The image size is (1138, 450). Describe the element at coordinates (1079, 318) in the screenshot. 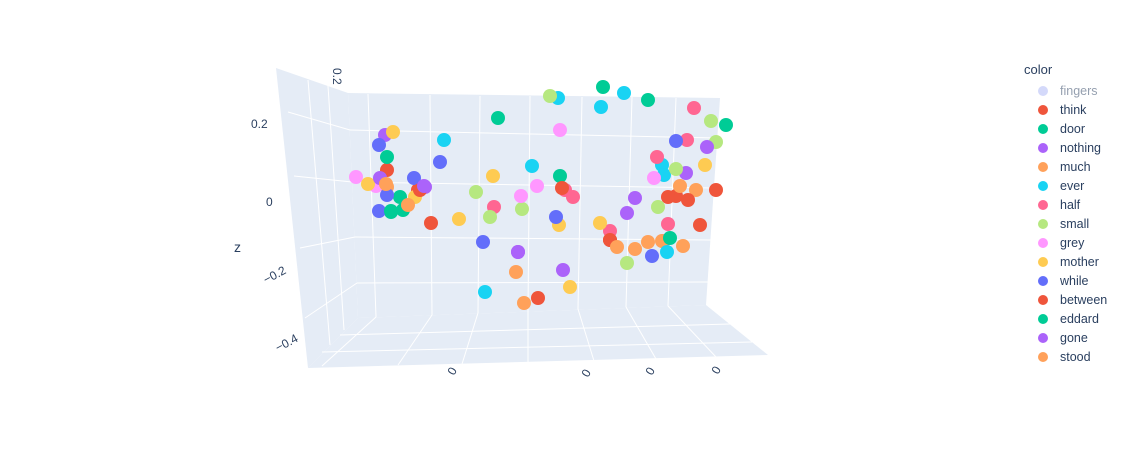

I see `legend-item-eddard: eddard` at that location.